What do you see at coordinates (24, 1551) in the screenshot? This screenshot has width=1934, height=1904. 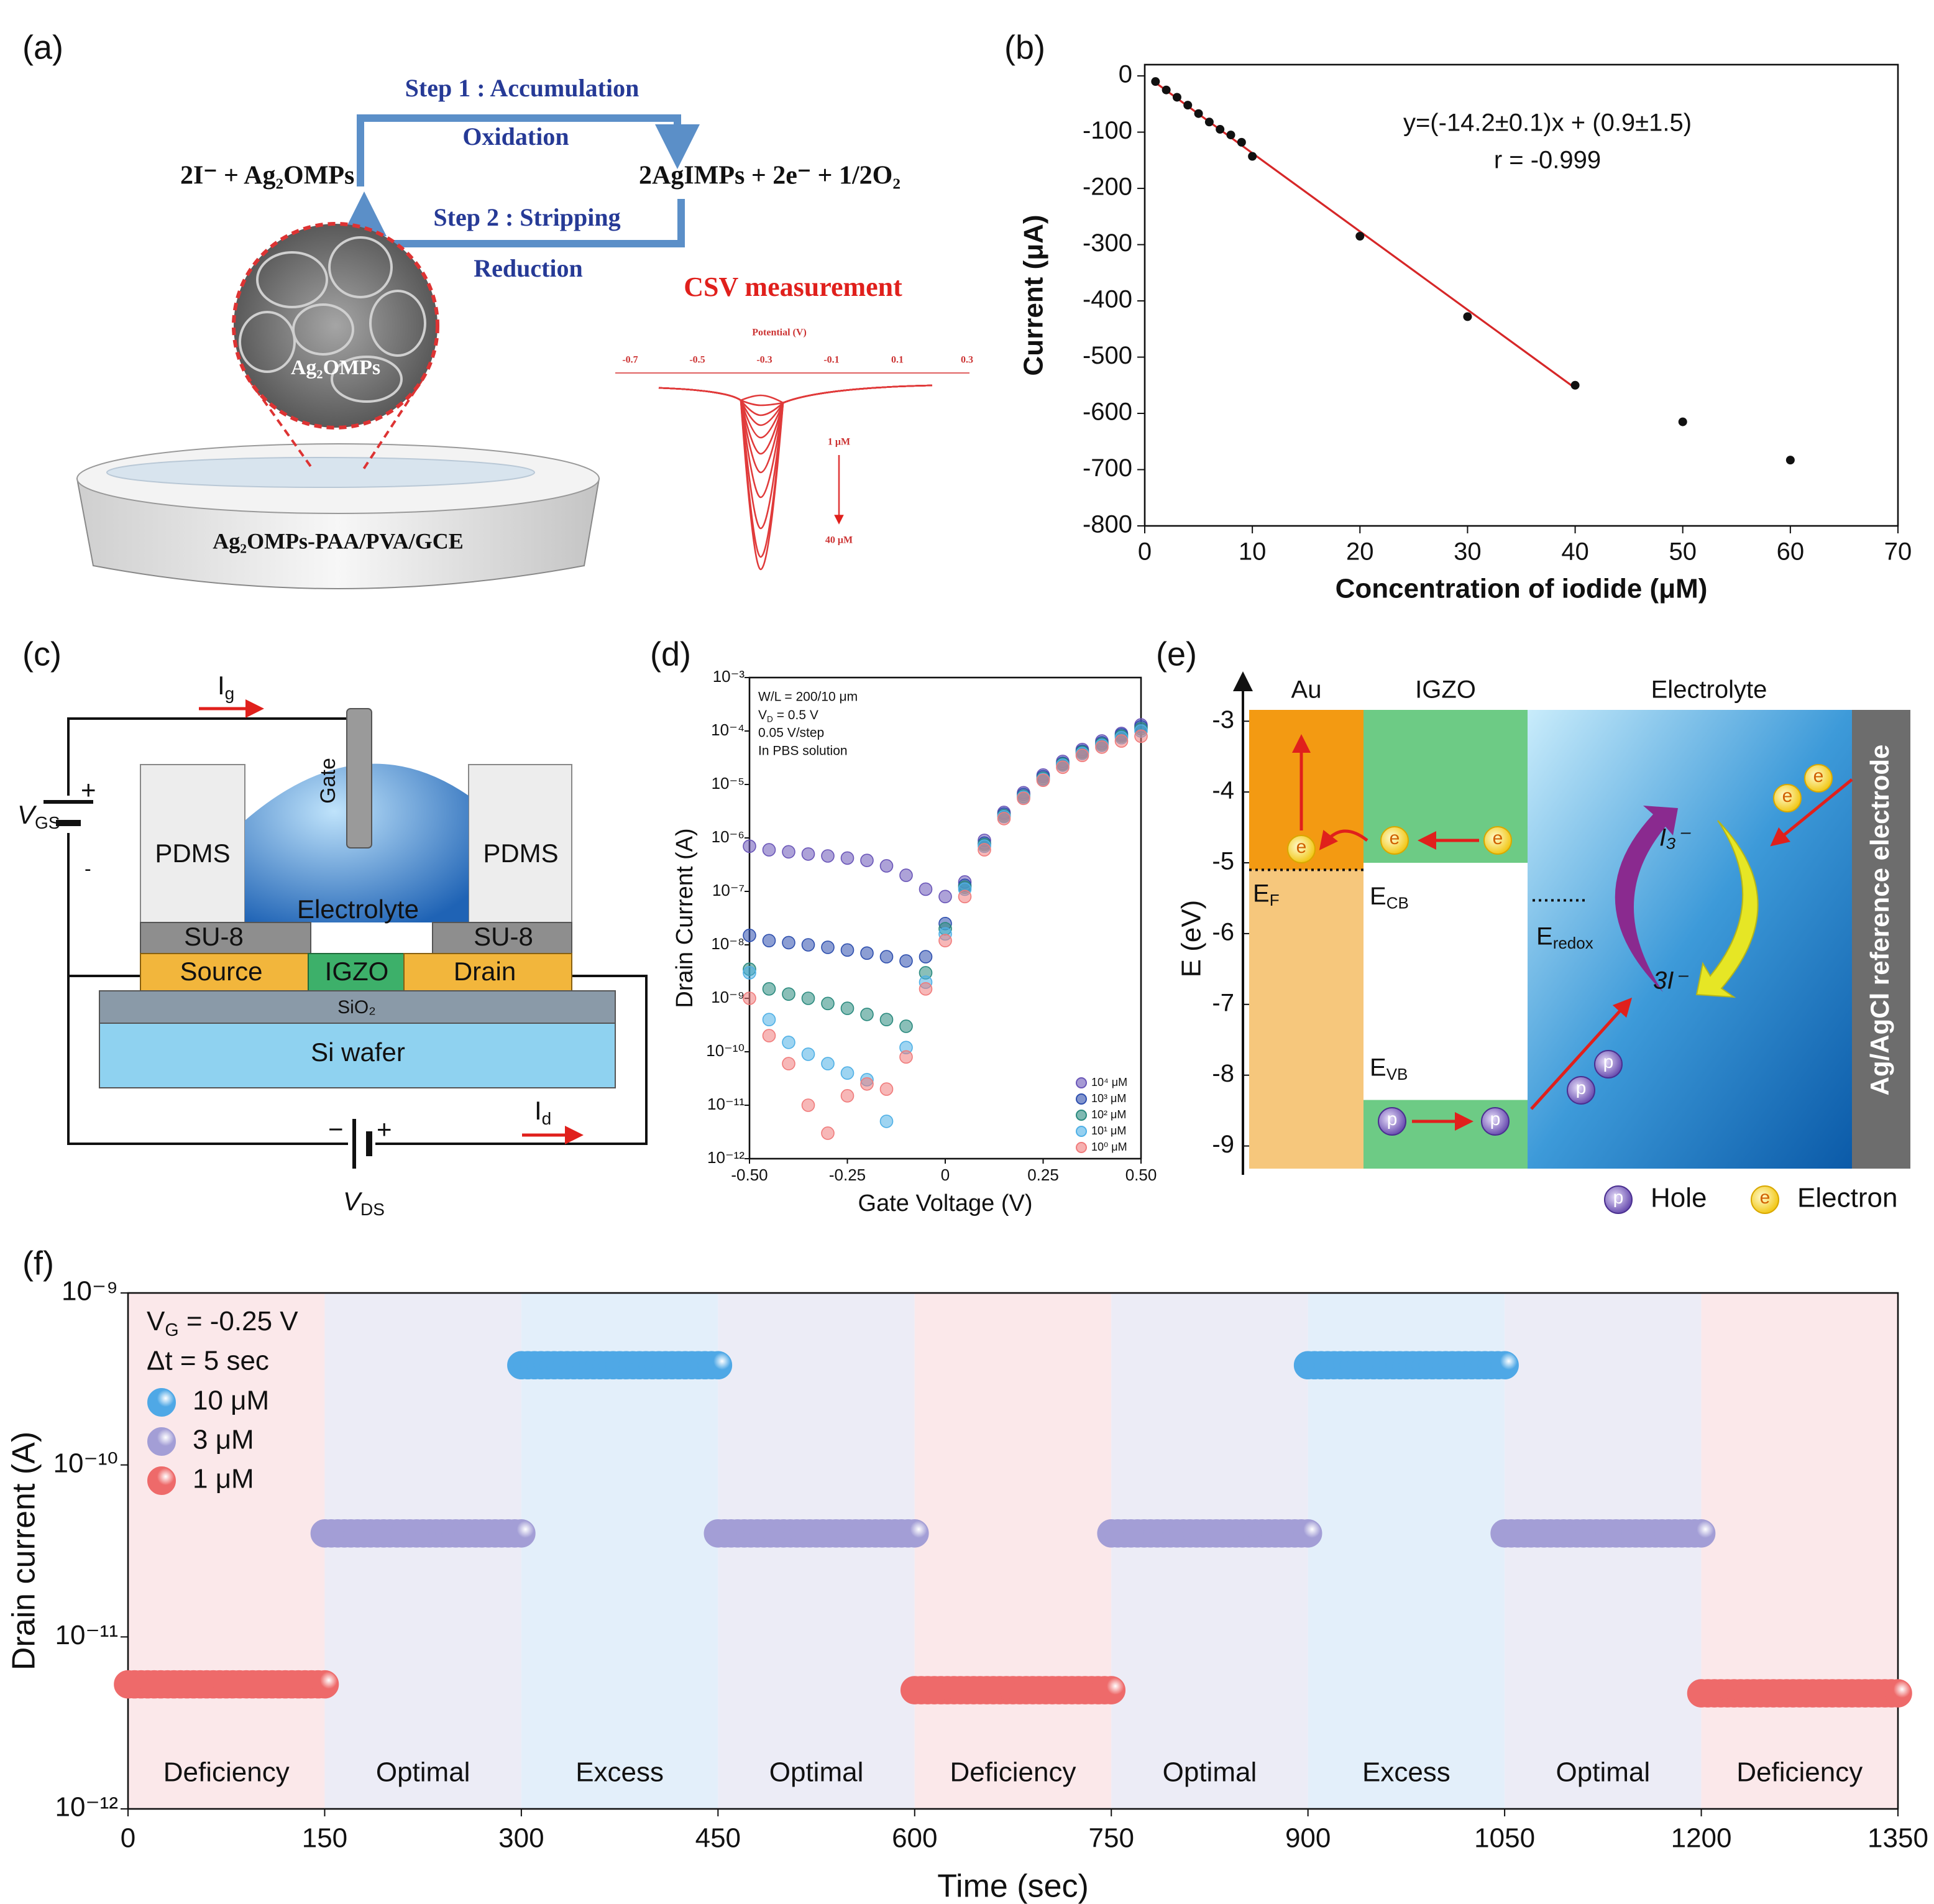 I see `y-axis-label: Drain current (A)` at bounding box center [24, 1551].